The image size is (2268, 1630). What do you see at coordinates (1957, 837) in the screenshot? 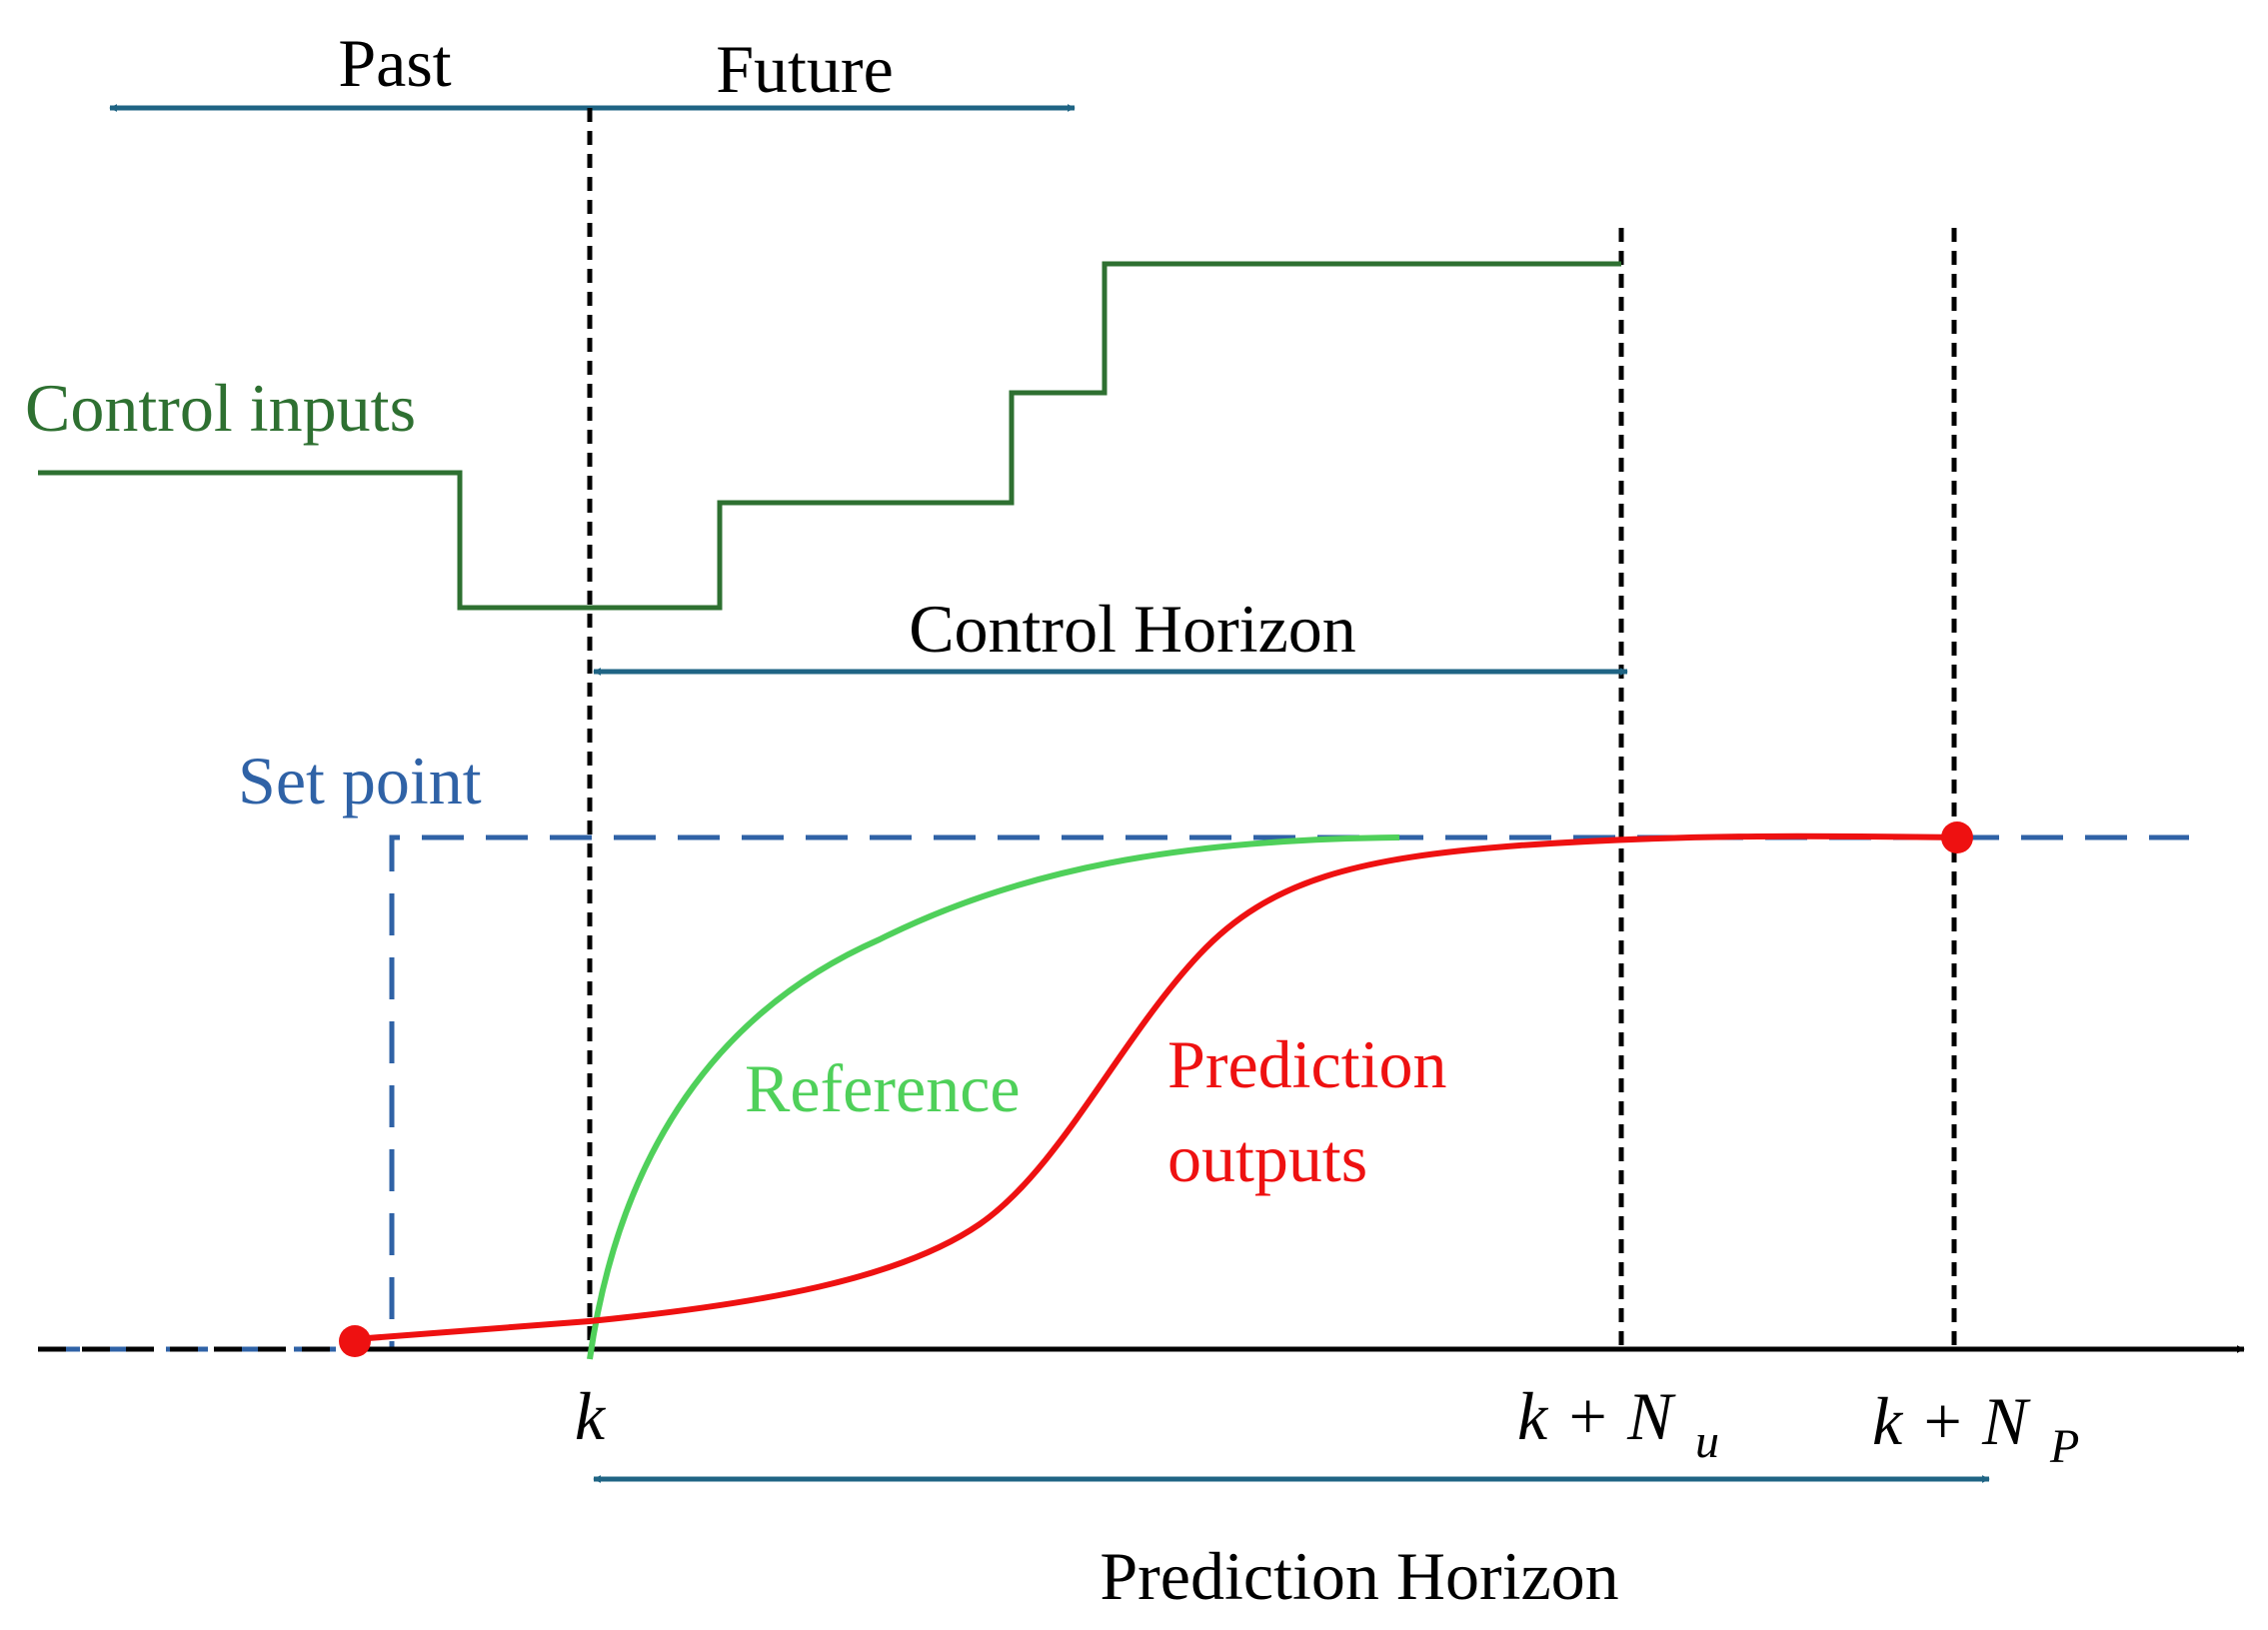
I see `prediction-end-dot` at bounding box center [1957, 837].